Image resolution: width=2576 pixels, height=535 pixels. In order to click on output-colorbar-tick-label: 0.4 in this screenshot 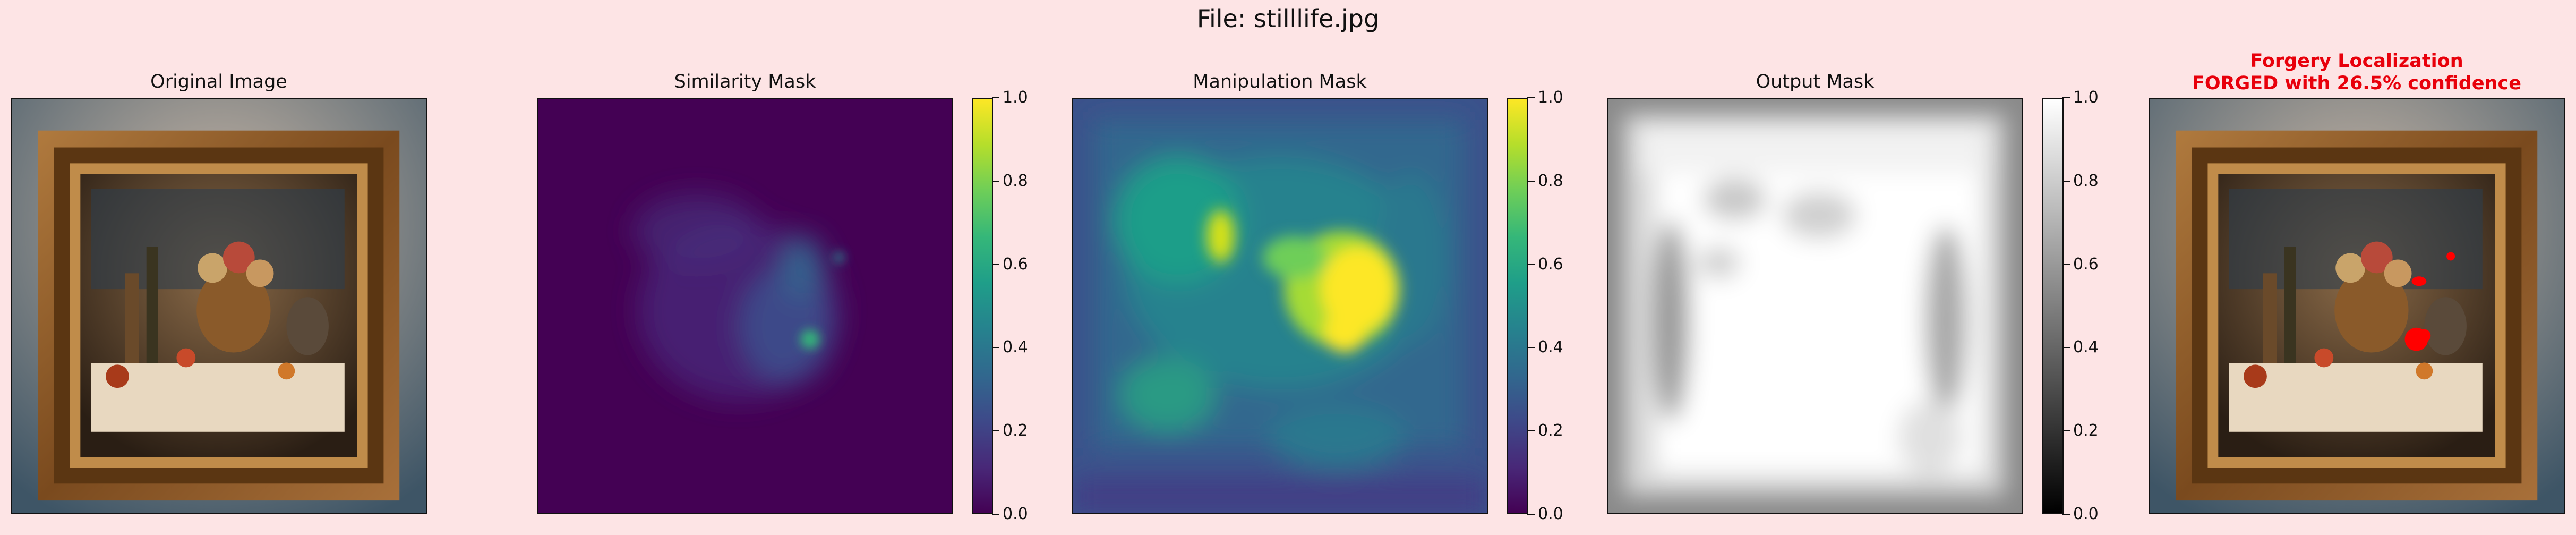, I will do `click(2086, 347)`.